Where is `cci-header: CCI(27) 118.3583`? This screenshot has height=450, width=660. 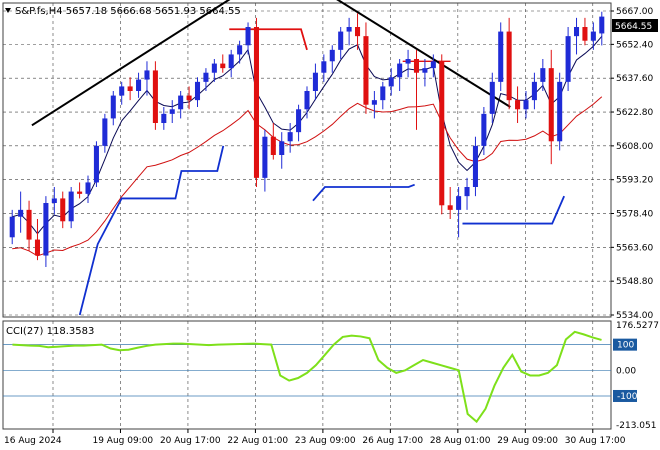 cci-header: CCI(27) 118.3583 is located at coordinates (50, 331).